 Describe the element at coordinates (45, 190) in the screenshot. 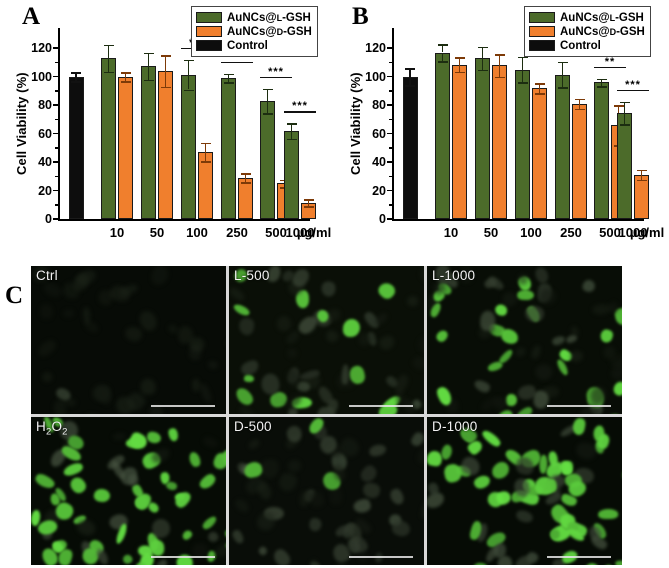

I see `y-tick-label: 20` at that location.